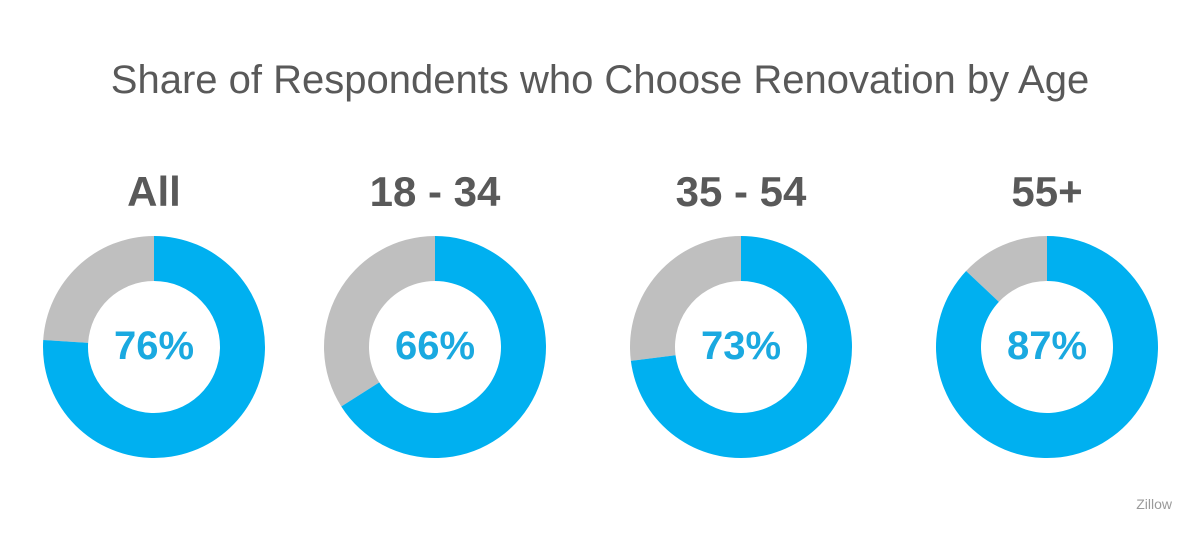 The image size is (1200, 540). I want to click on donut-remainder-slice-55-plus, so click(1006, 269).